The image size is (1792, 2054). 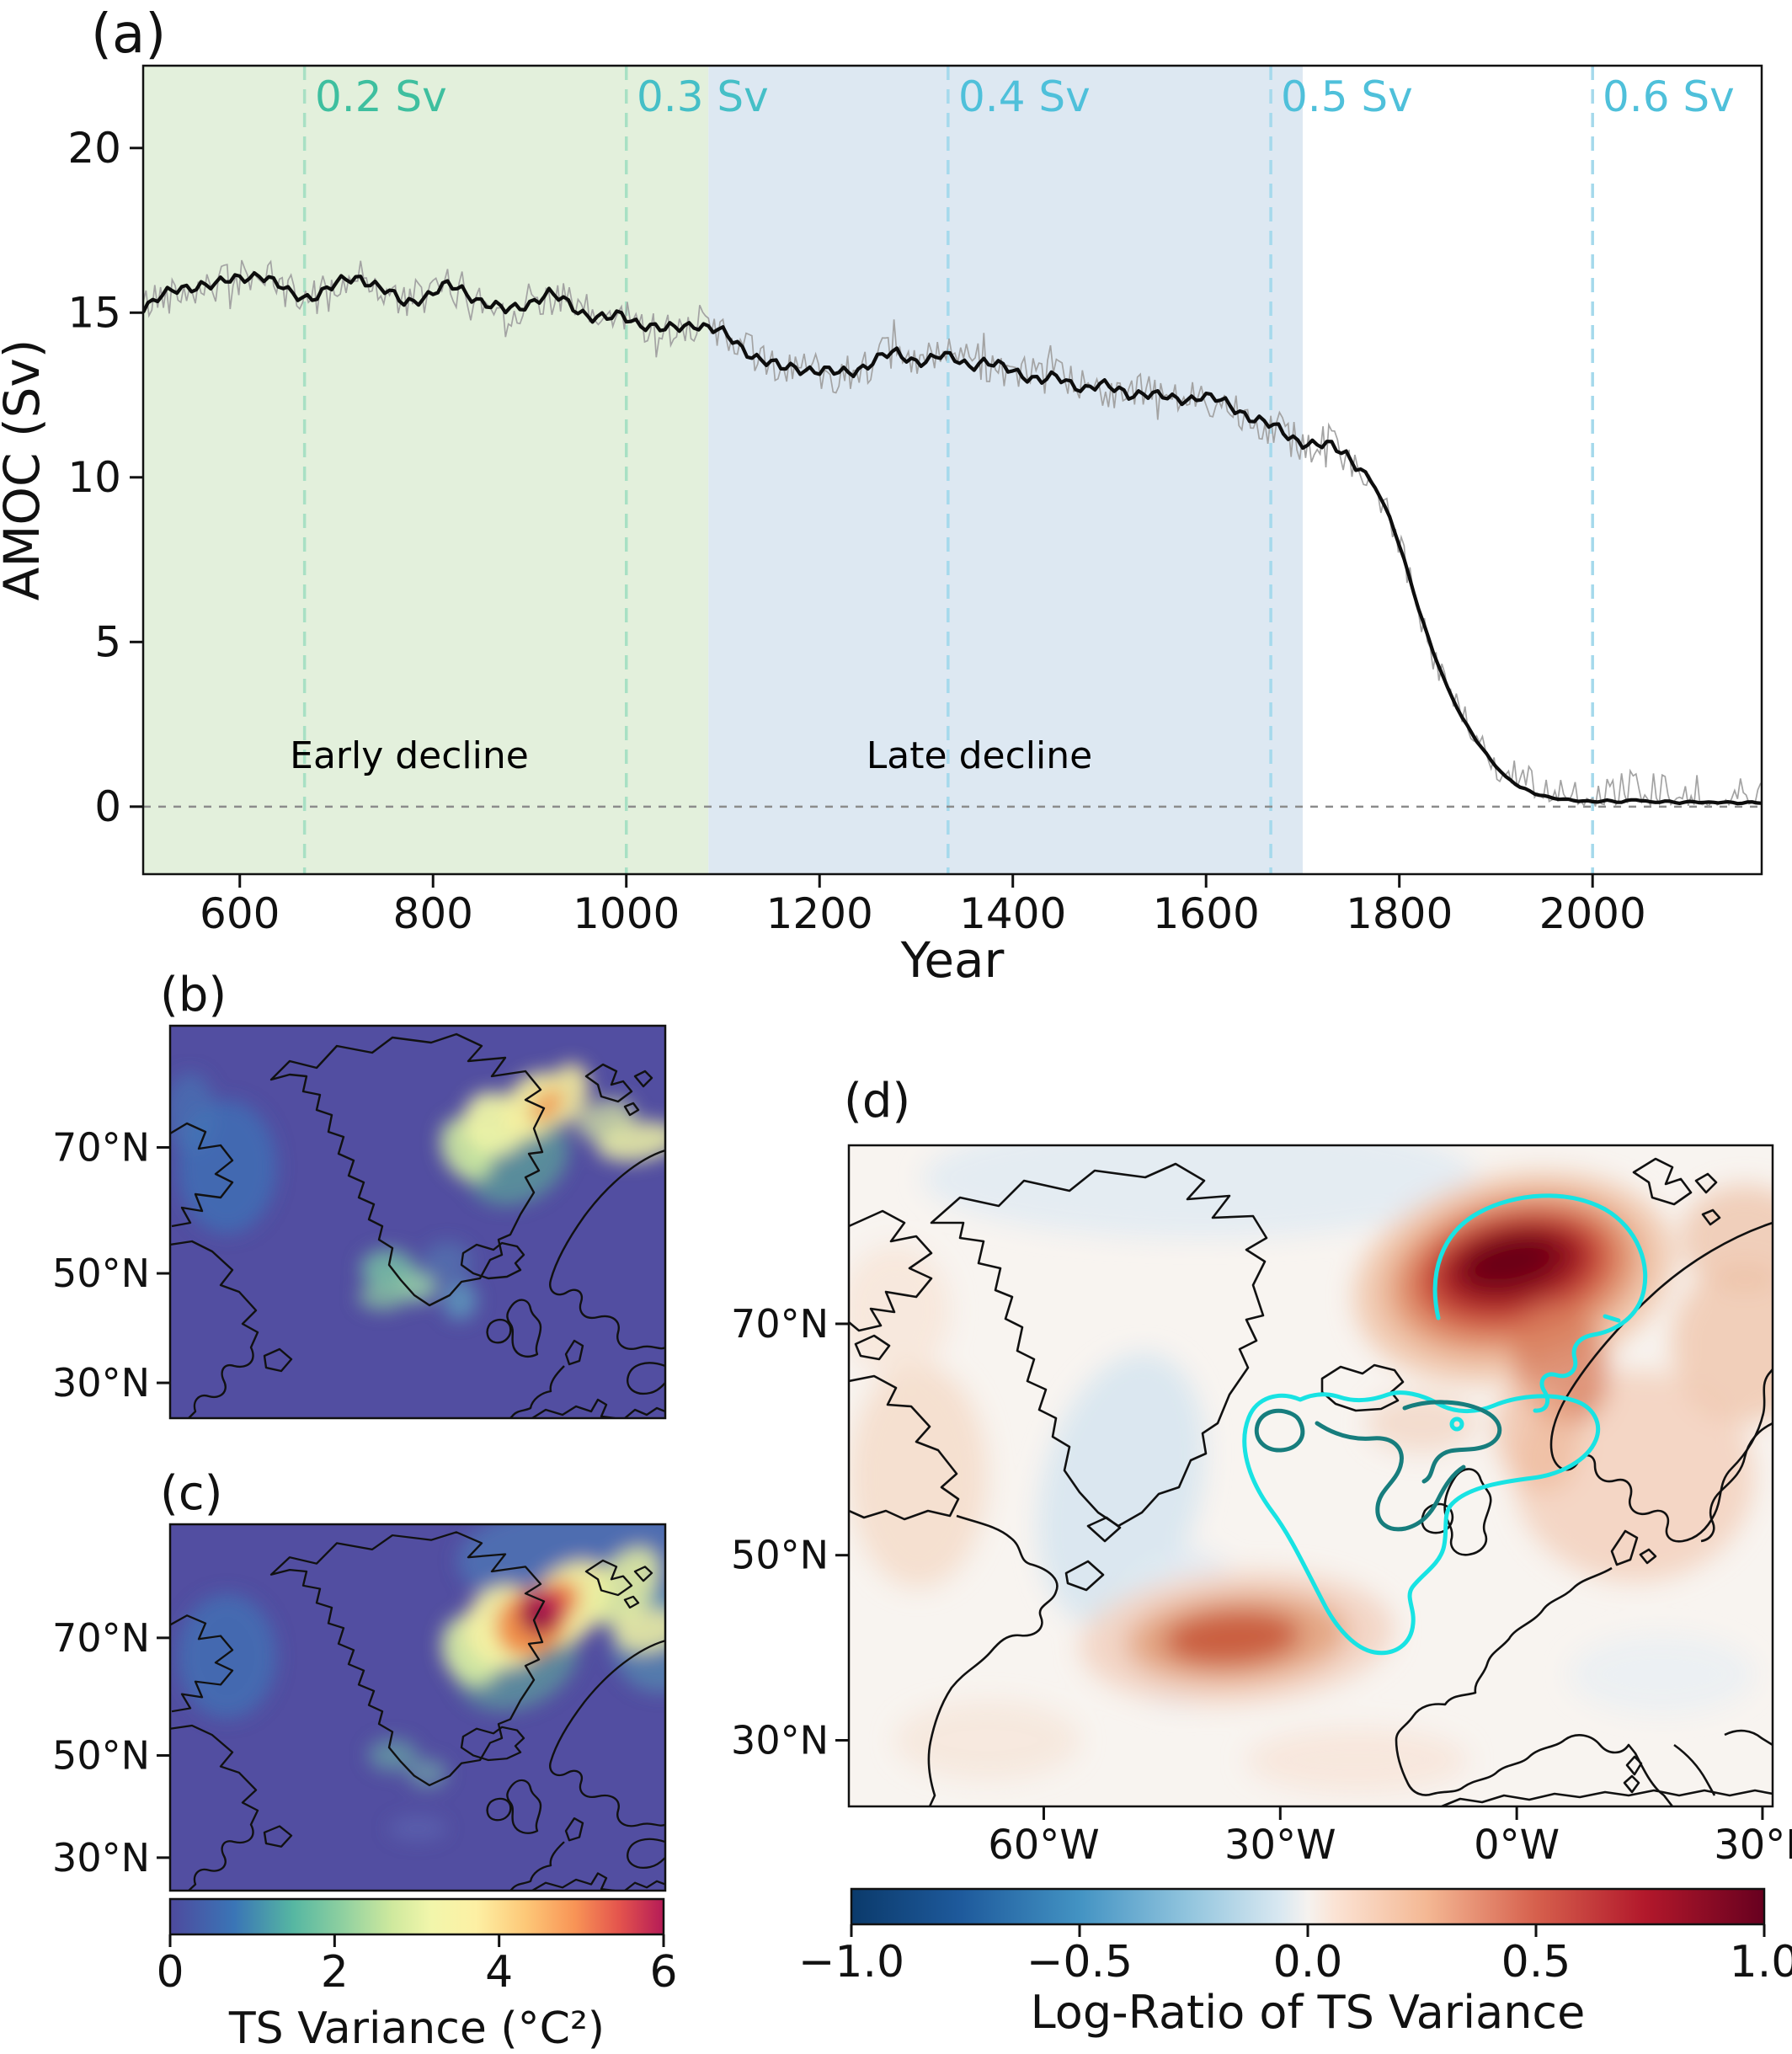 What do you see at coordinates (417, 1191) in the screenshot?
I see `map-b-variance-field` at bounding box center [417, 1191].